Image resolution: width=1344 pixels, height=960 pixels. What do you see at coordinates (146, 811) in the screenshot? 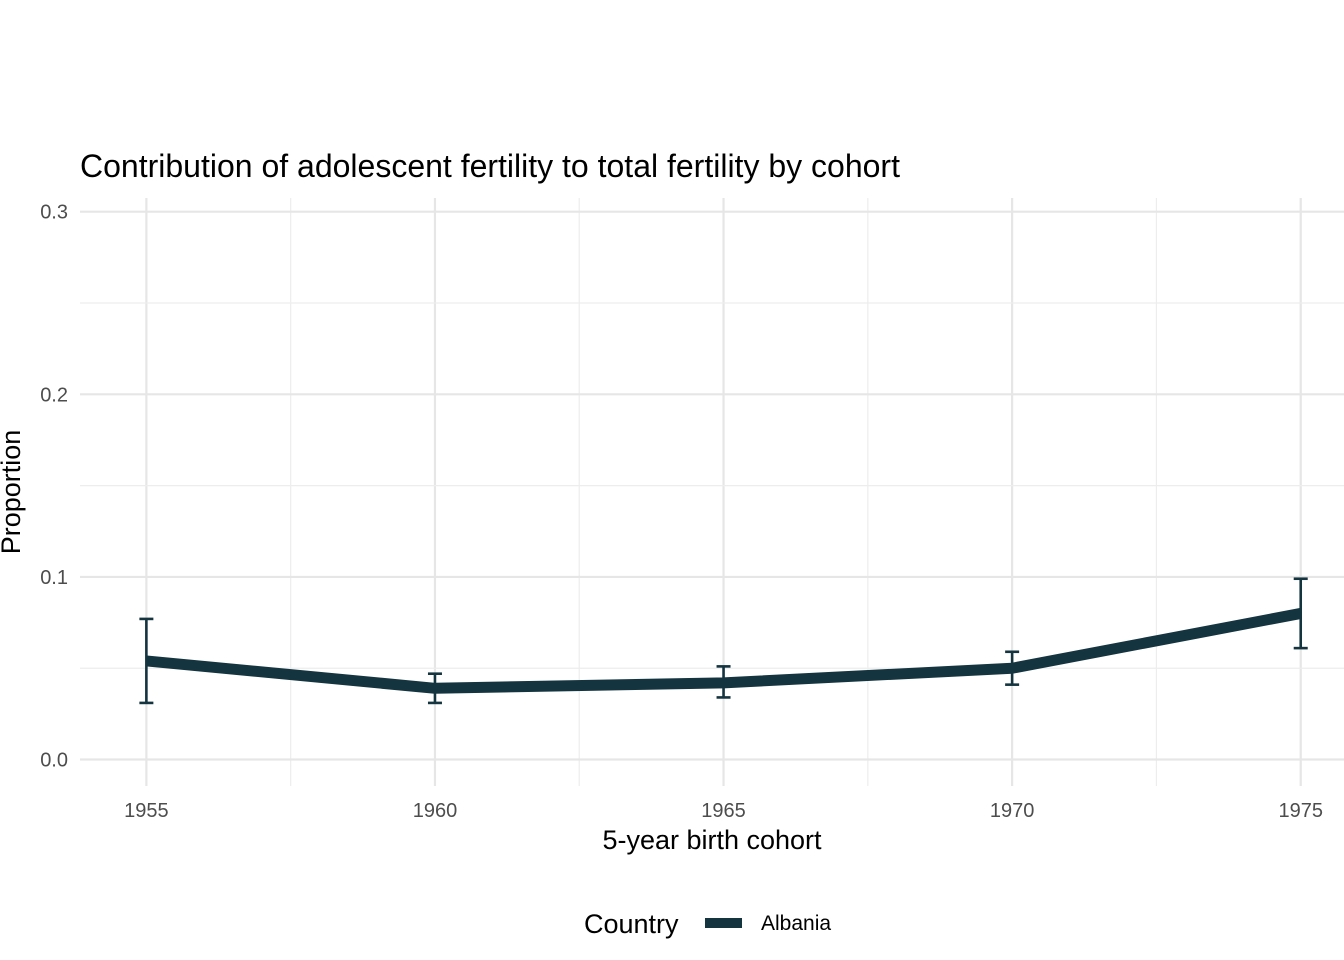
I see `x-tick-label: 1955` at bounding box center [146, 811].